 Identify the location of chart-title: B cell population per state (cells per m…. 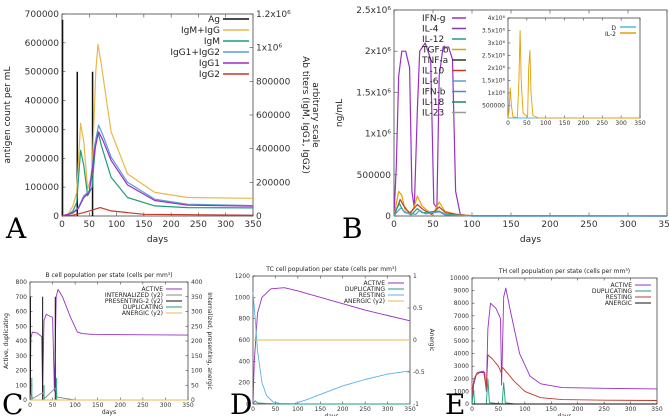
(108, 275).